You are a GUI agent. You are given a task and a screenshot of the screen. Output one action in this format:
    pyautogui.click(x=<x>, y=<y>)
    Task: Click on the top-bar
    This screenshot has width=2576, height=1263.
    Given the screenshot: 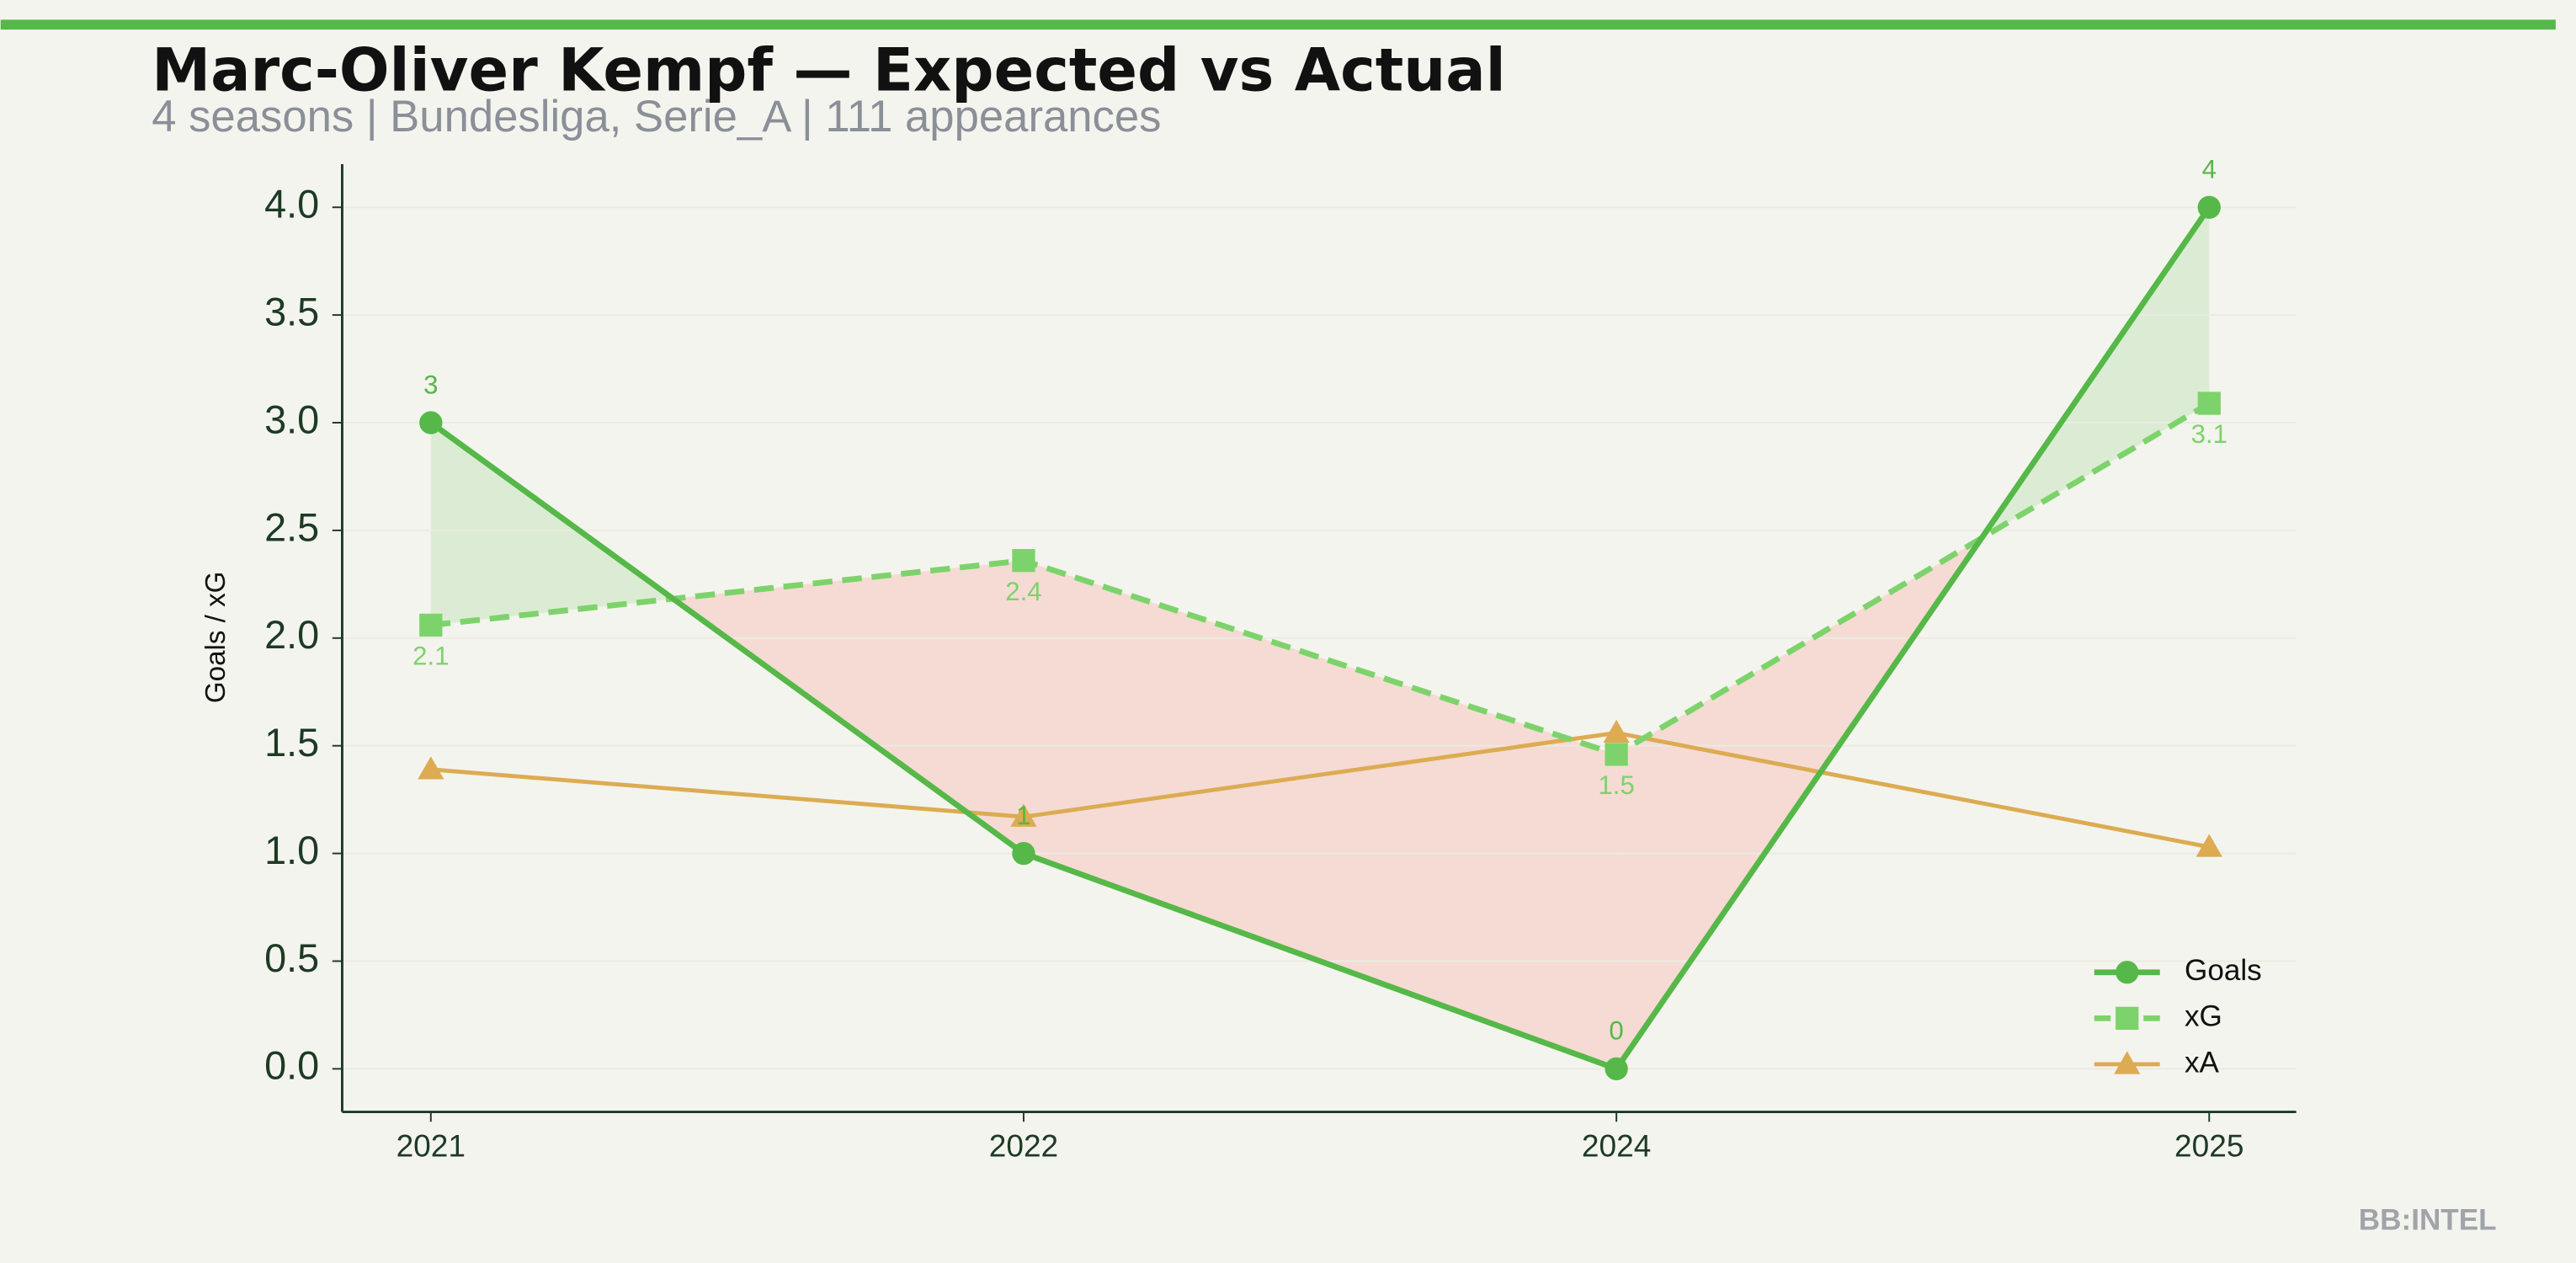 What is the action you would take?
    pyautogui.click(x=1278, y=24)
    